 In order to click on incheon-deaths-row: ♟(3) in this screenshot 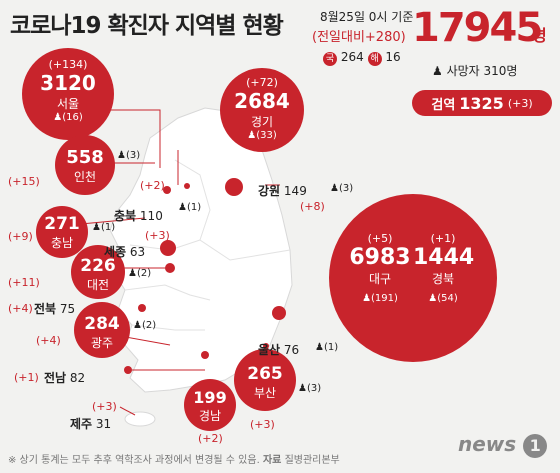, I will do `click(128, 155)`.